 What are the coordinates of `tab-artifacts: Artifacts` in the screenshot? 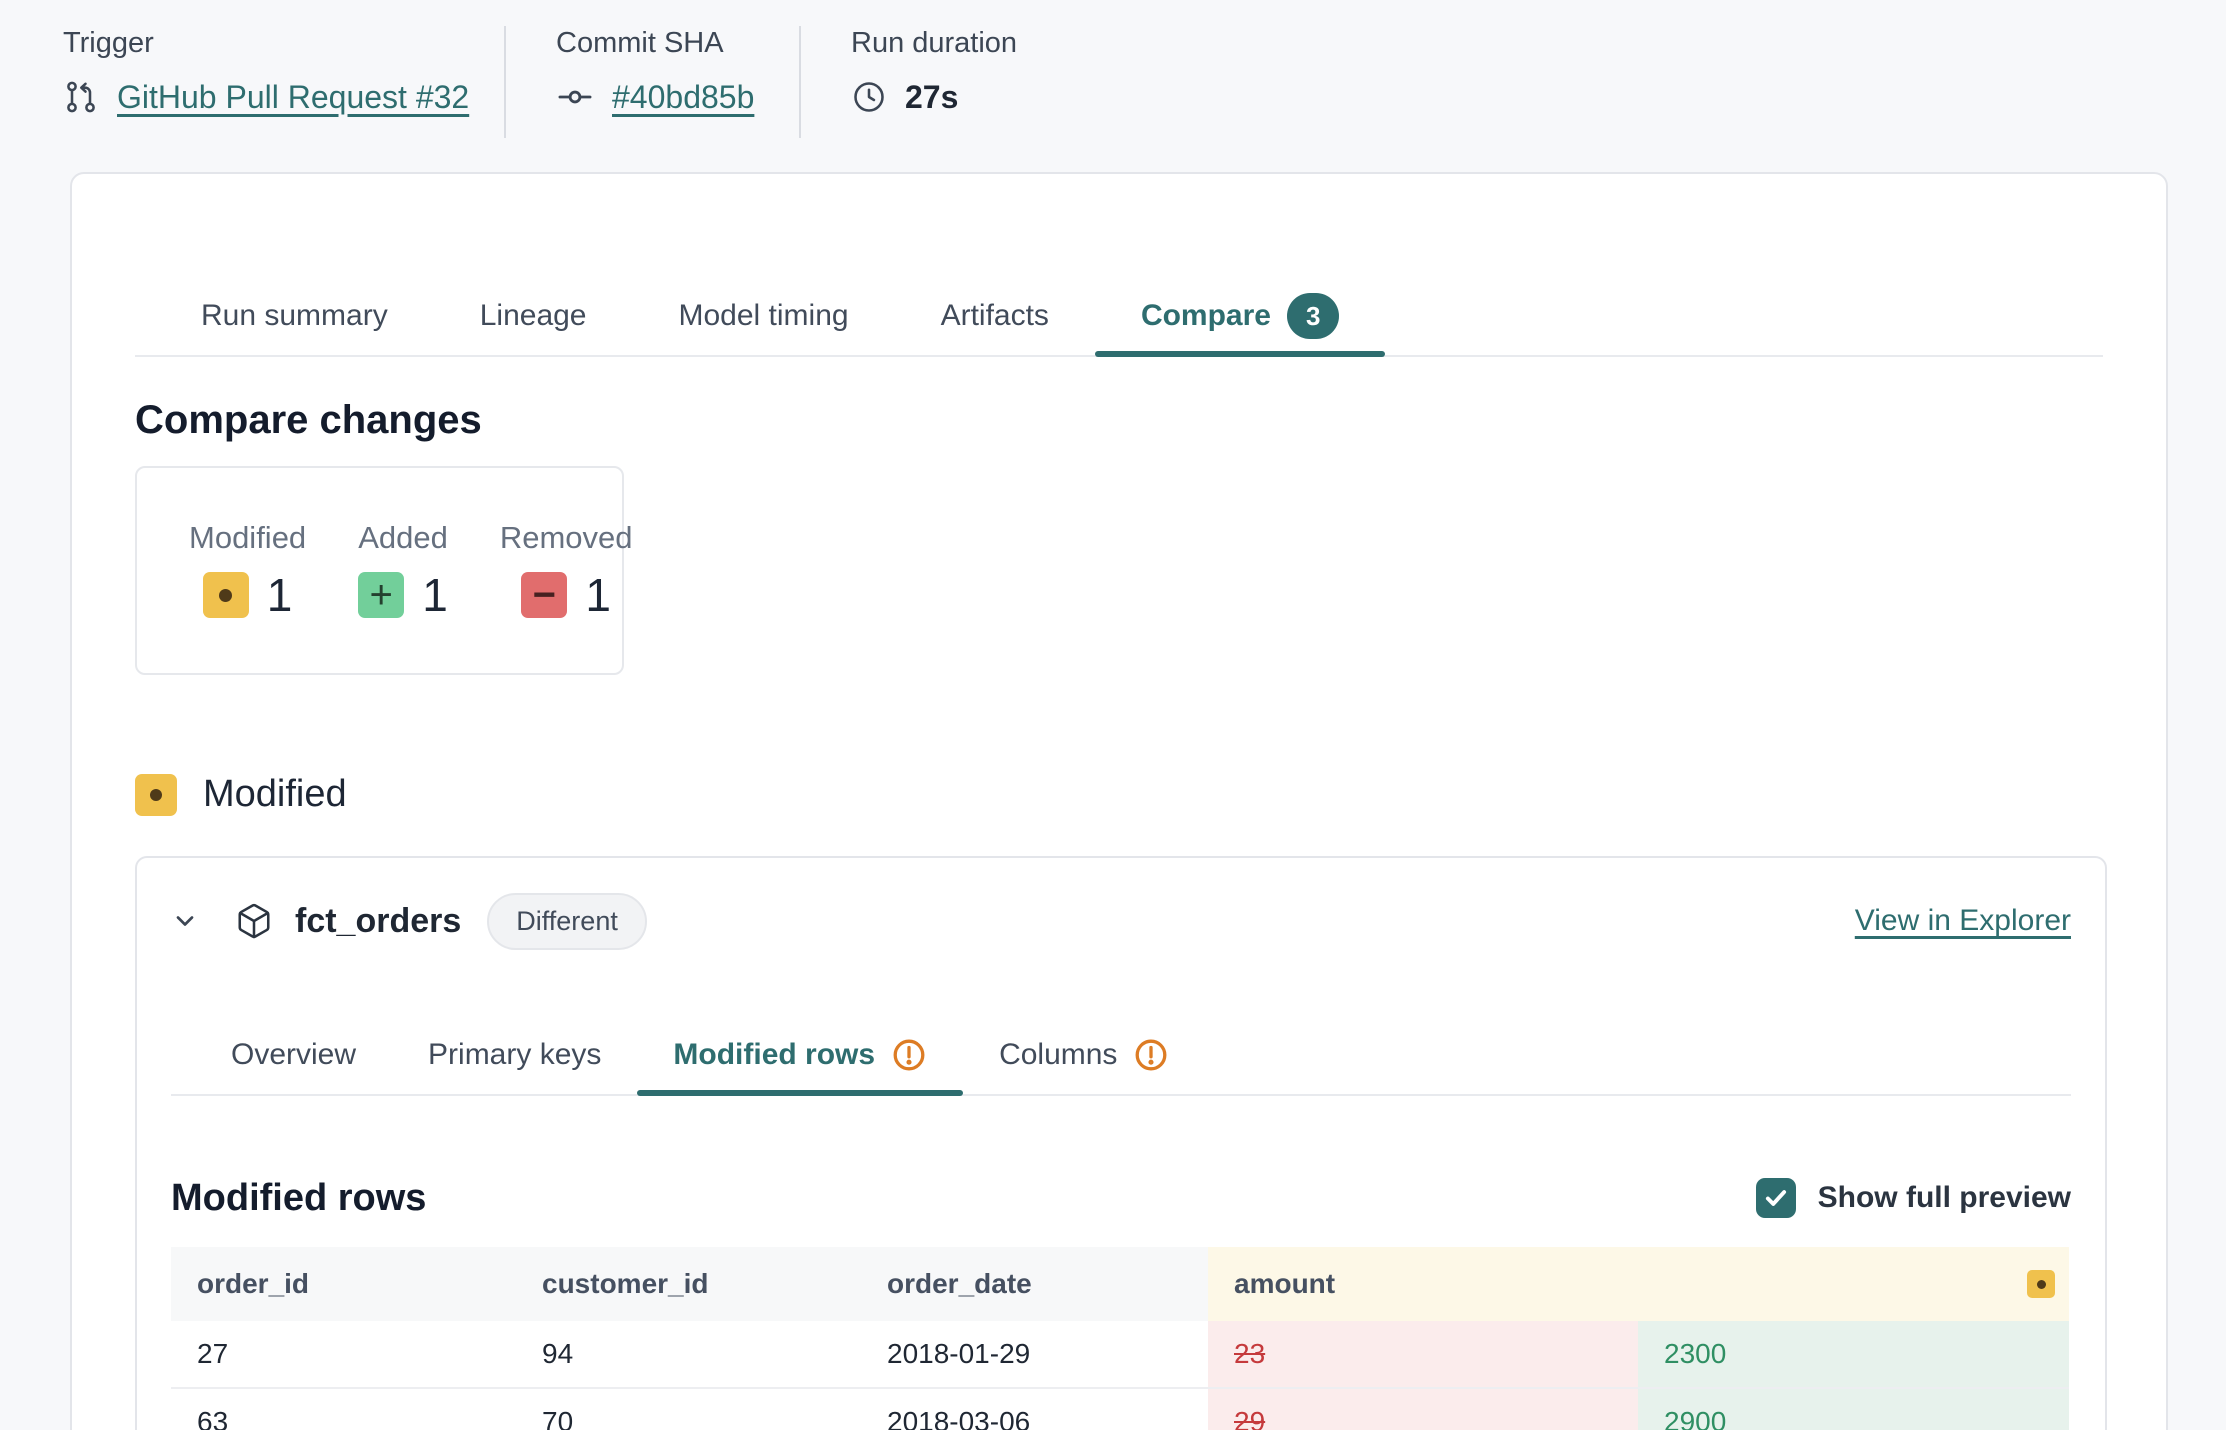 It's located at (995, 324).